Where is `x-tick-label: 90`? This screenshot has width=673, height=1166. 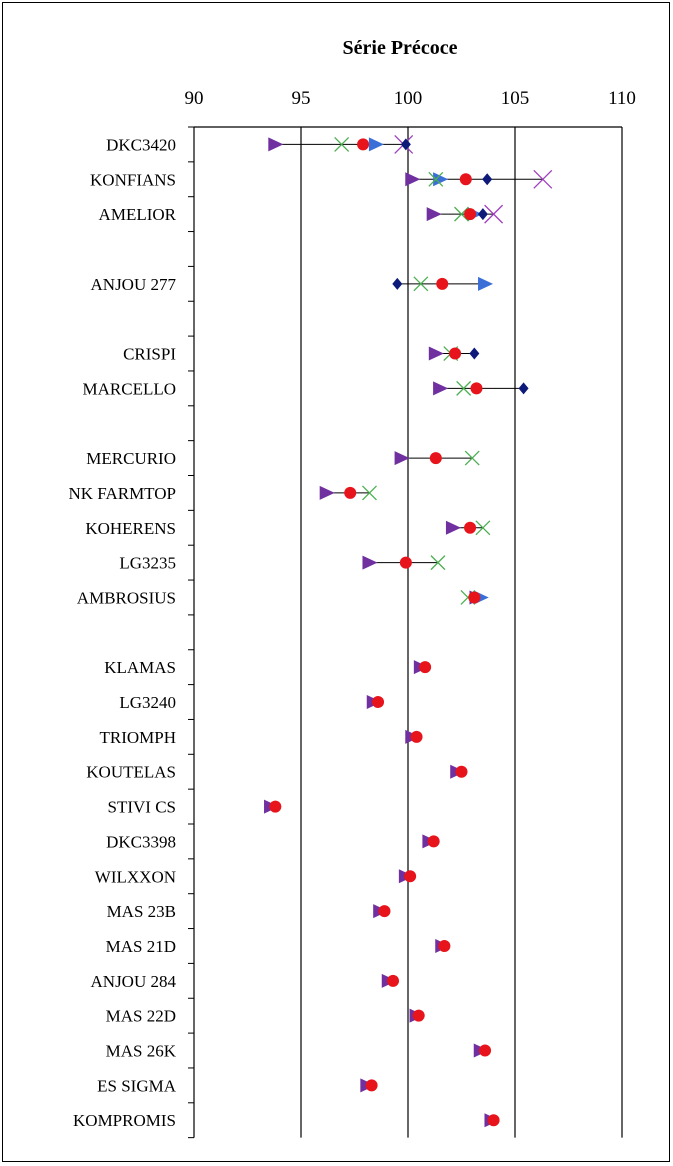 x-tick-label: 90 is located at coordinates (194, 98).